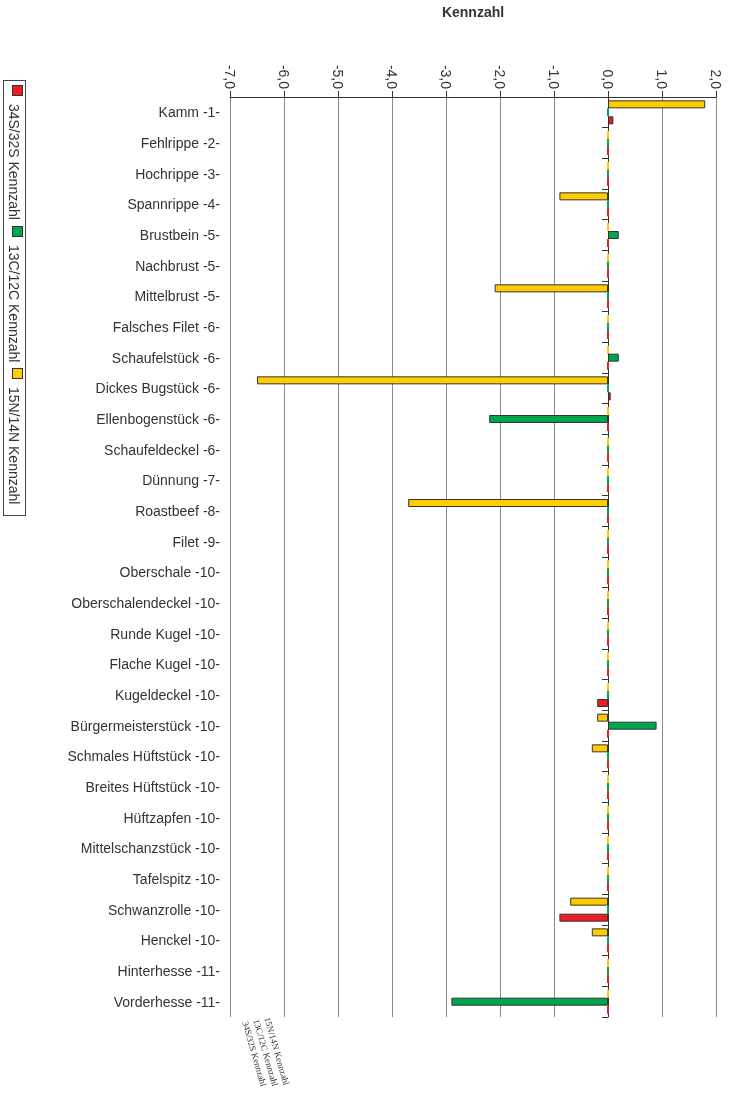 The height and width of the screenshot is (1109, 740). What do you see at coordinates (170, 572) in the screenshot?
I see `y-tick-label: Oberschale -10-` at bounding box center [170, 572].